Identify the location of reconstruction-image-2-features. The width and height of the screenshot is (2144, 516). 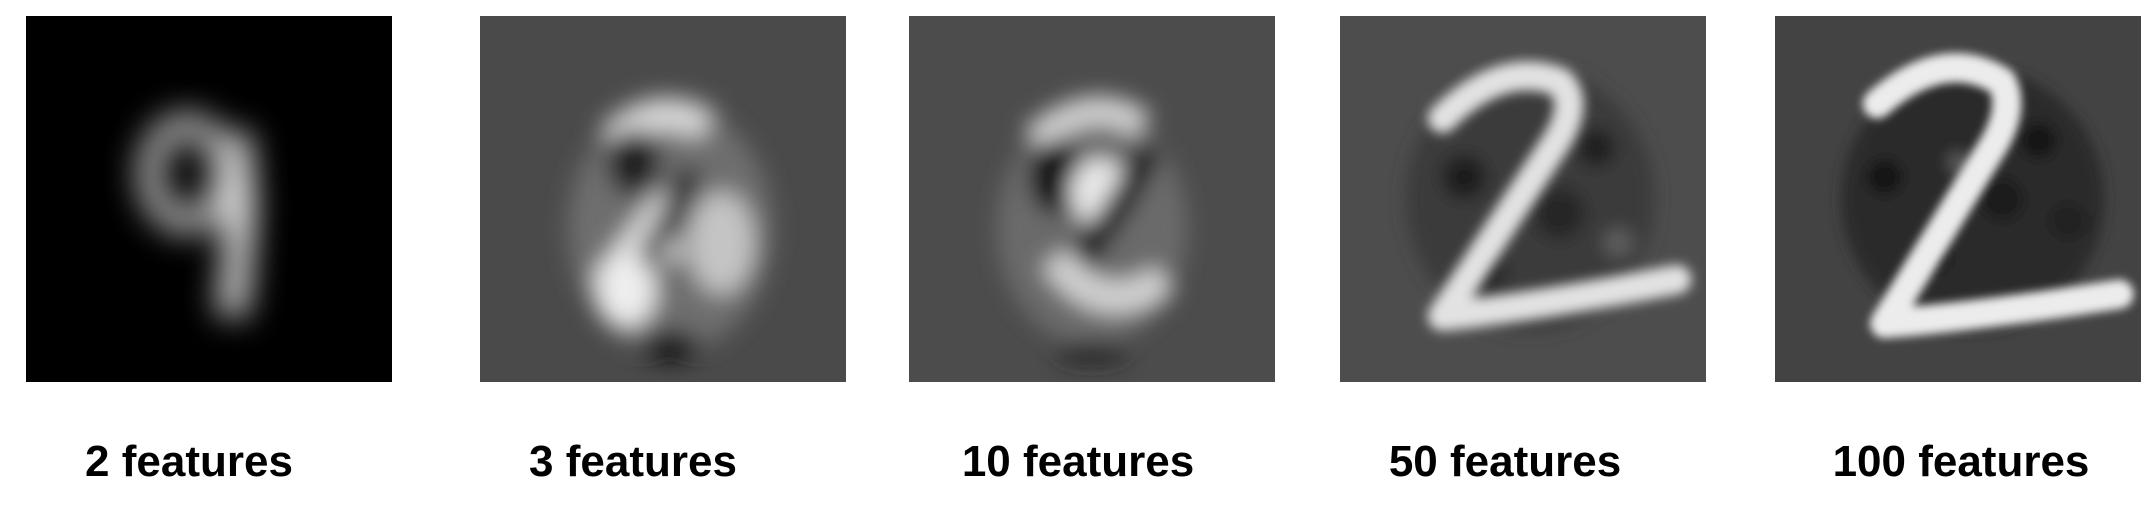
(209, 199).